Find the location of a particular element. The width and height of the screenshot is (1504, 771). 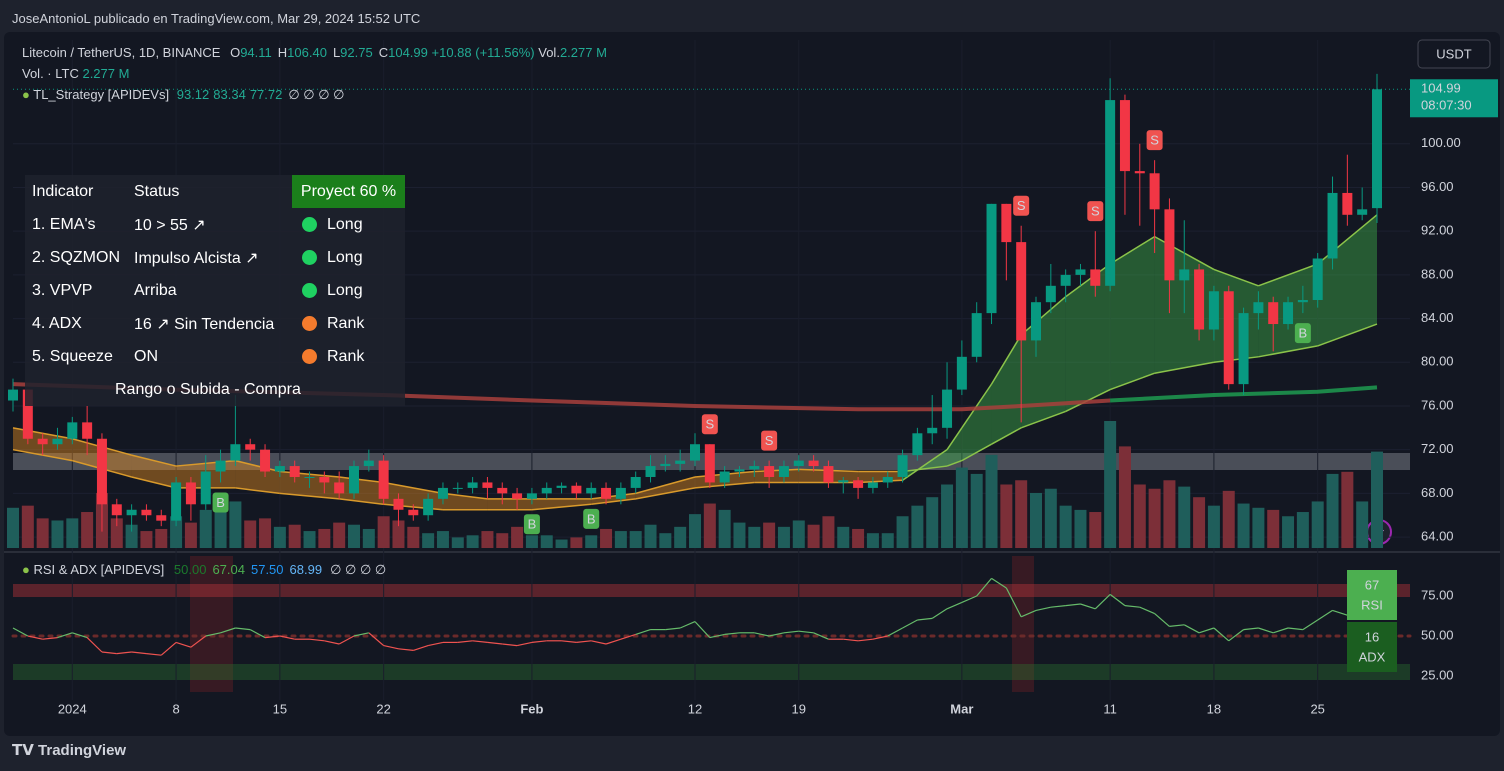

ohlc: O94.11 H106.40 L92.75 C104.99 is located at coordinates (326, 52).